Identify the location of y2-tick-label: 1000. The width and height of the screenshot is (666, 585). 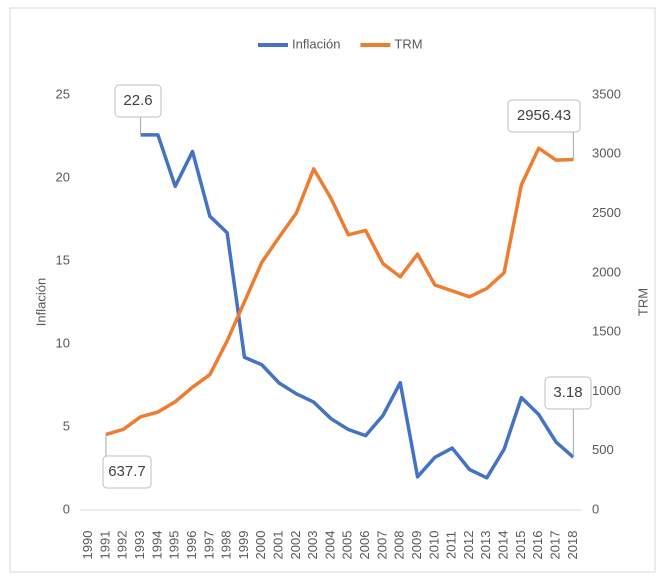
(606, 390).